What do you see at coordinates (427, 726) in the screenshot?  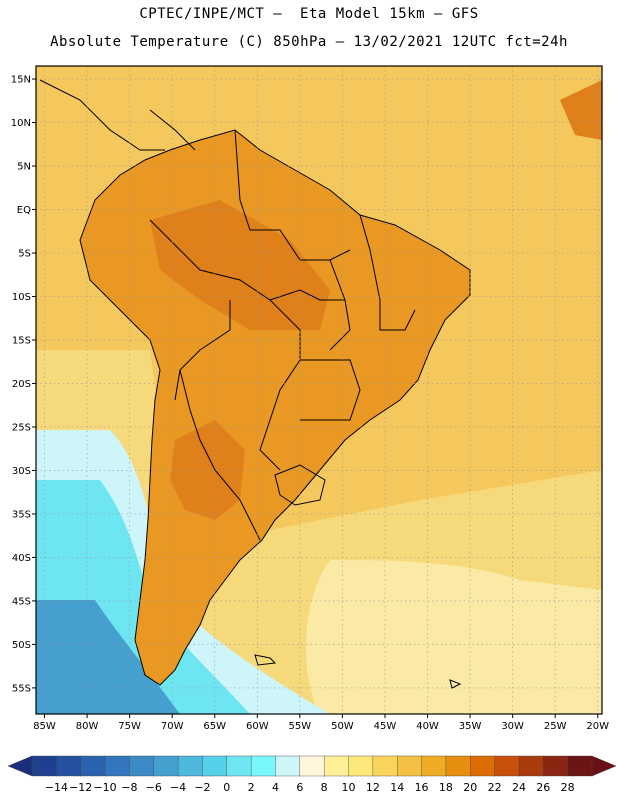 I see `lon-tick-label: 40W` at bounding box center [427, 726].